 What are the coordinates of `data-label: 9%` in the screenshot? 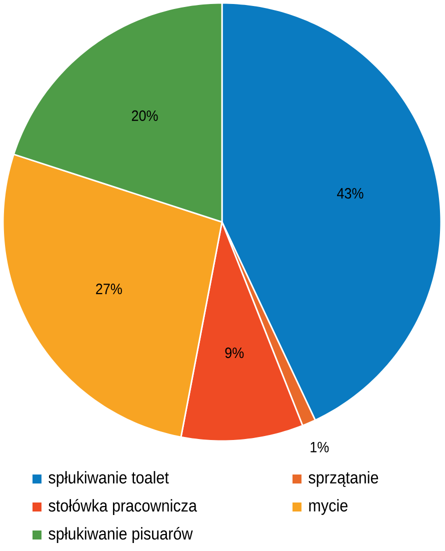 It's located at (234, 352).